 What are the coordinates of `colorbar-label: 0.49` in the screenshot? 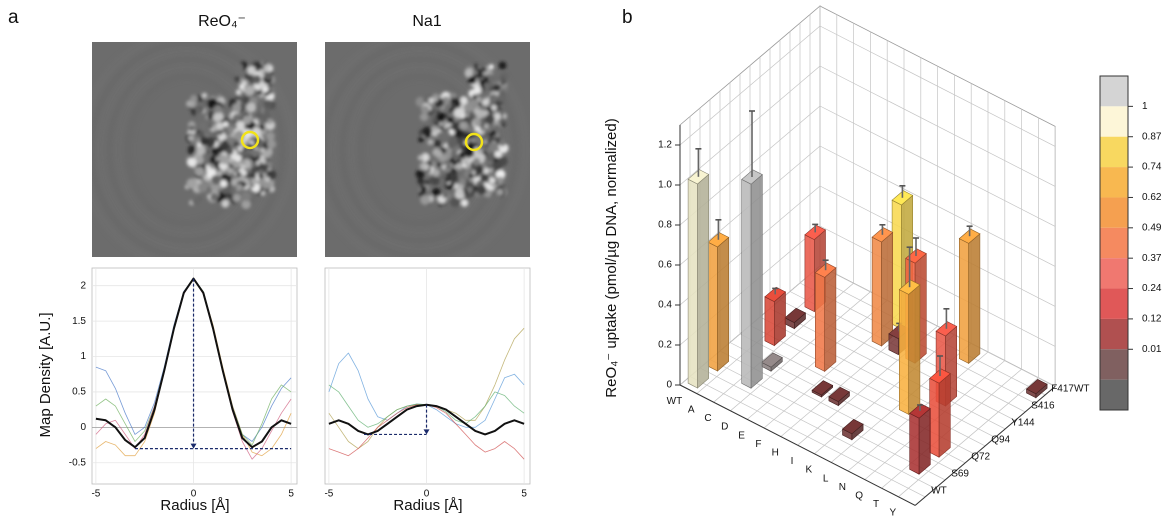 It's located at (1152, 227).